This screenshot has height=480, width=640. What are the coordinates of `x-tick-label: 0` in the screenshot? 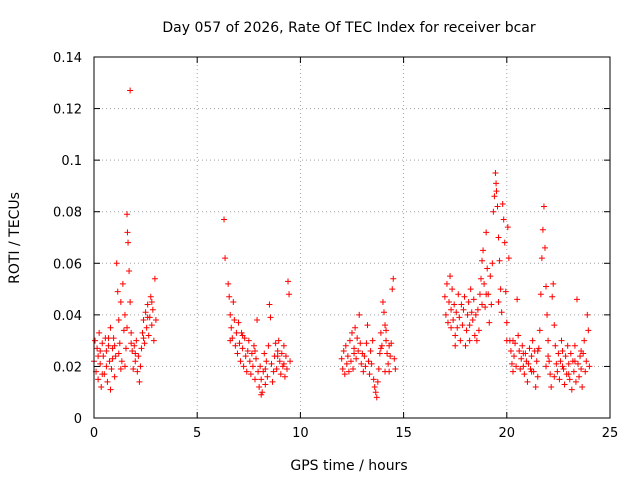 It's located at (94, 433).